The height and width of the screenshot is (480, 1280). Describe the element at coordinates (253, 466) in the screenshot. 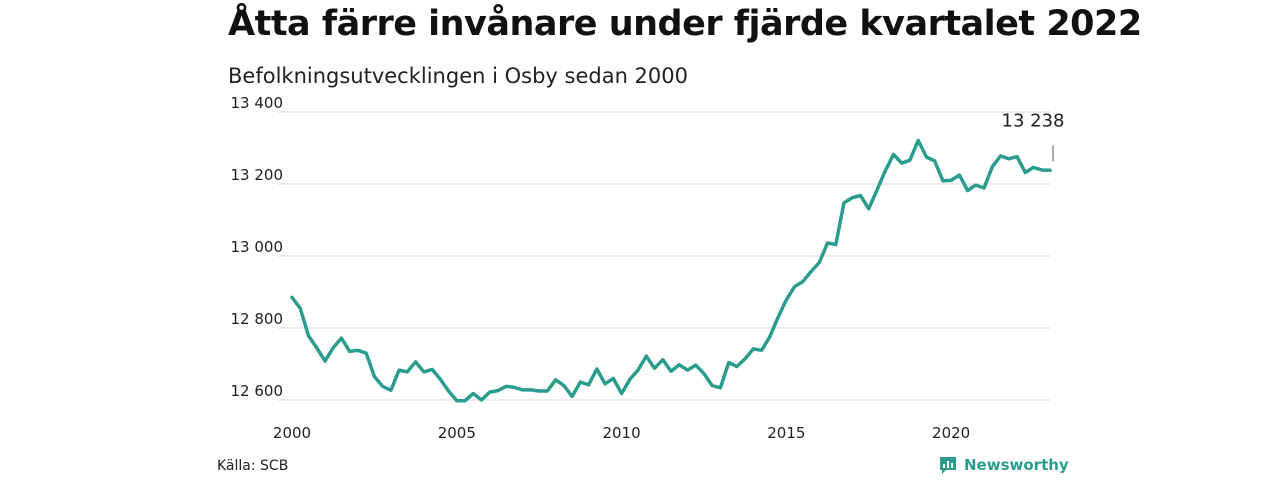

I see `source-note: Källa: SCB` at that location.